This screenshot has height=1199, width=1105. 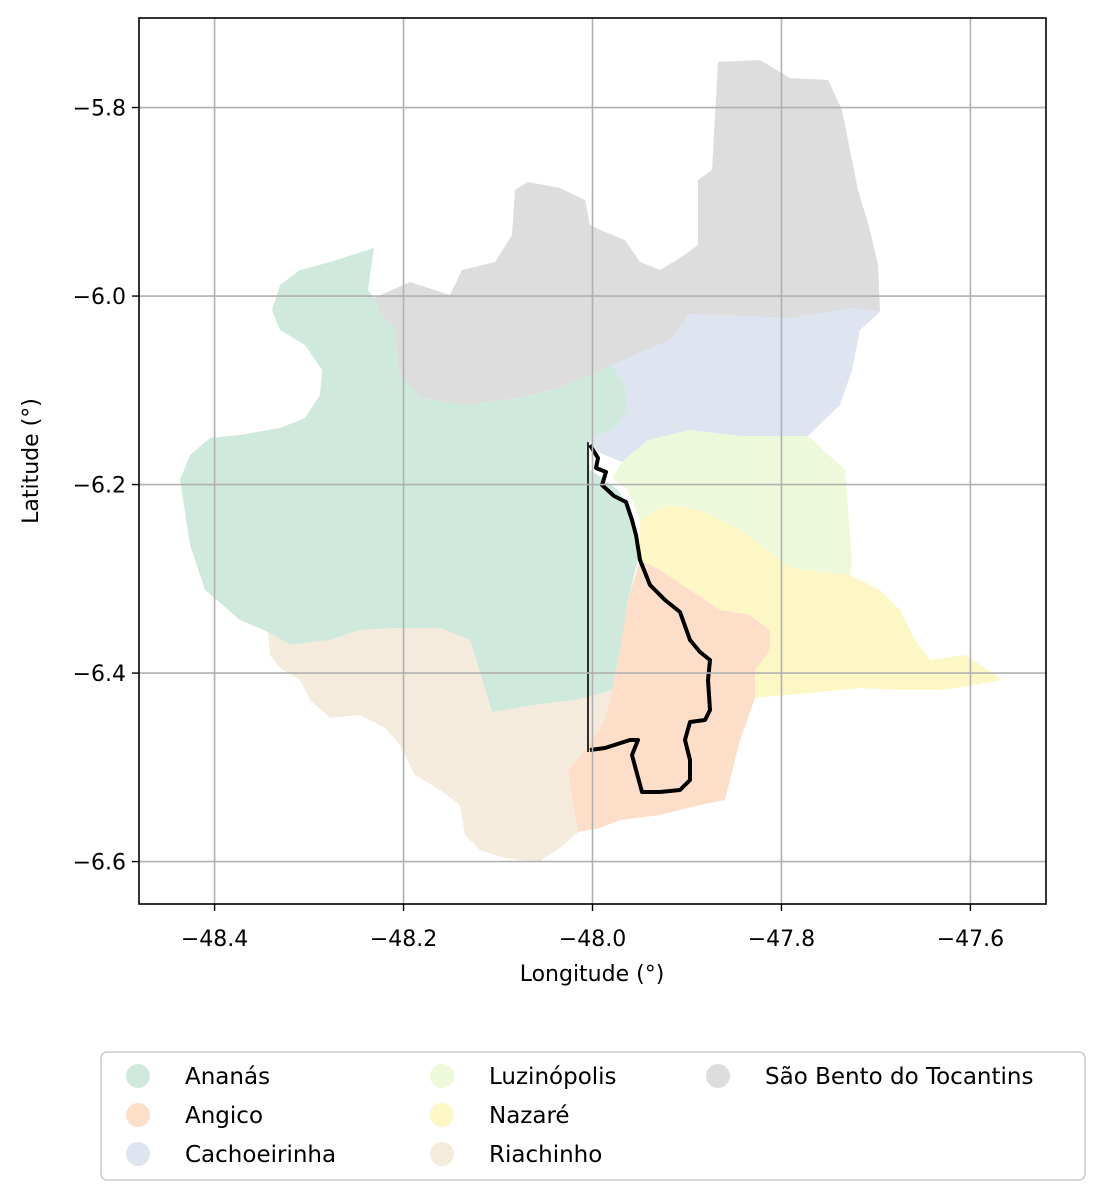 I want to click on region-sao-bento-do-tocantins, so click(x=627, y=232).